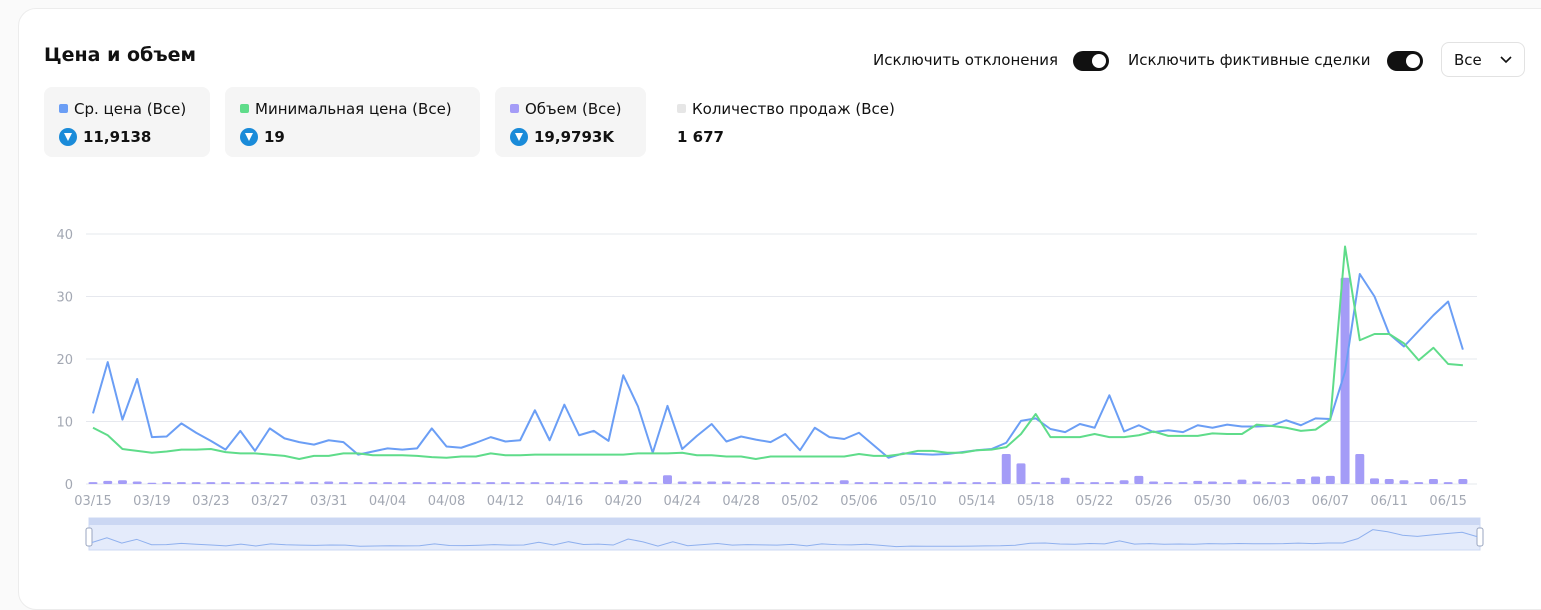  Describe the element at coordinates (700, 137) in the screenshot. I see `stat-value: 1 677` at that location.